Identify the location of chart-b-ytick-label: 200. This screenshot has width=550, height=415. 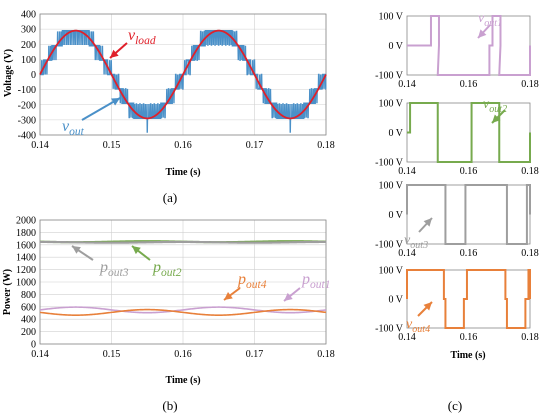
(28, 332).